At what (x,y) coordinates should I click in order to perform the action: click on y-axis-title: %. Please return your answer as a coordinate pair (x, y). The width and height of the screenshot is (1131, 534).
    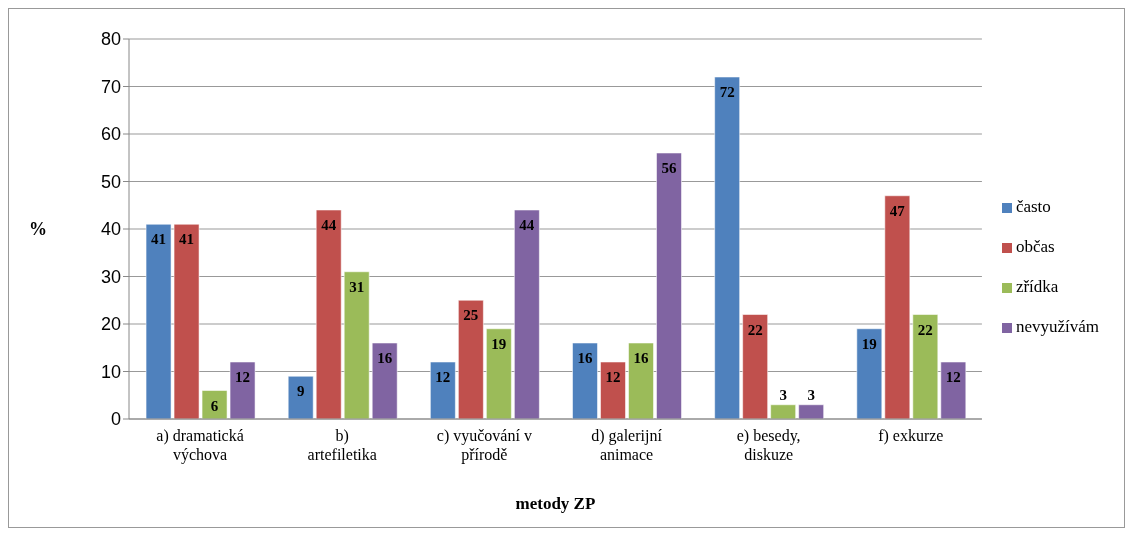
    Looking at the image, I should click on (38, 229).